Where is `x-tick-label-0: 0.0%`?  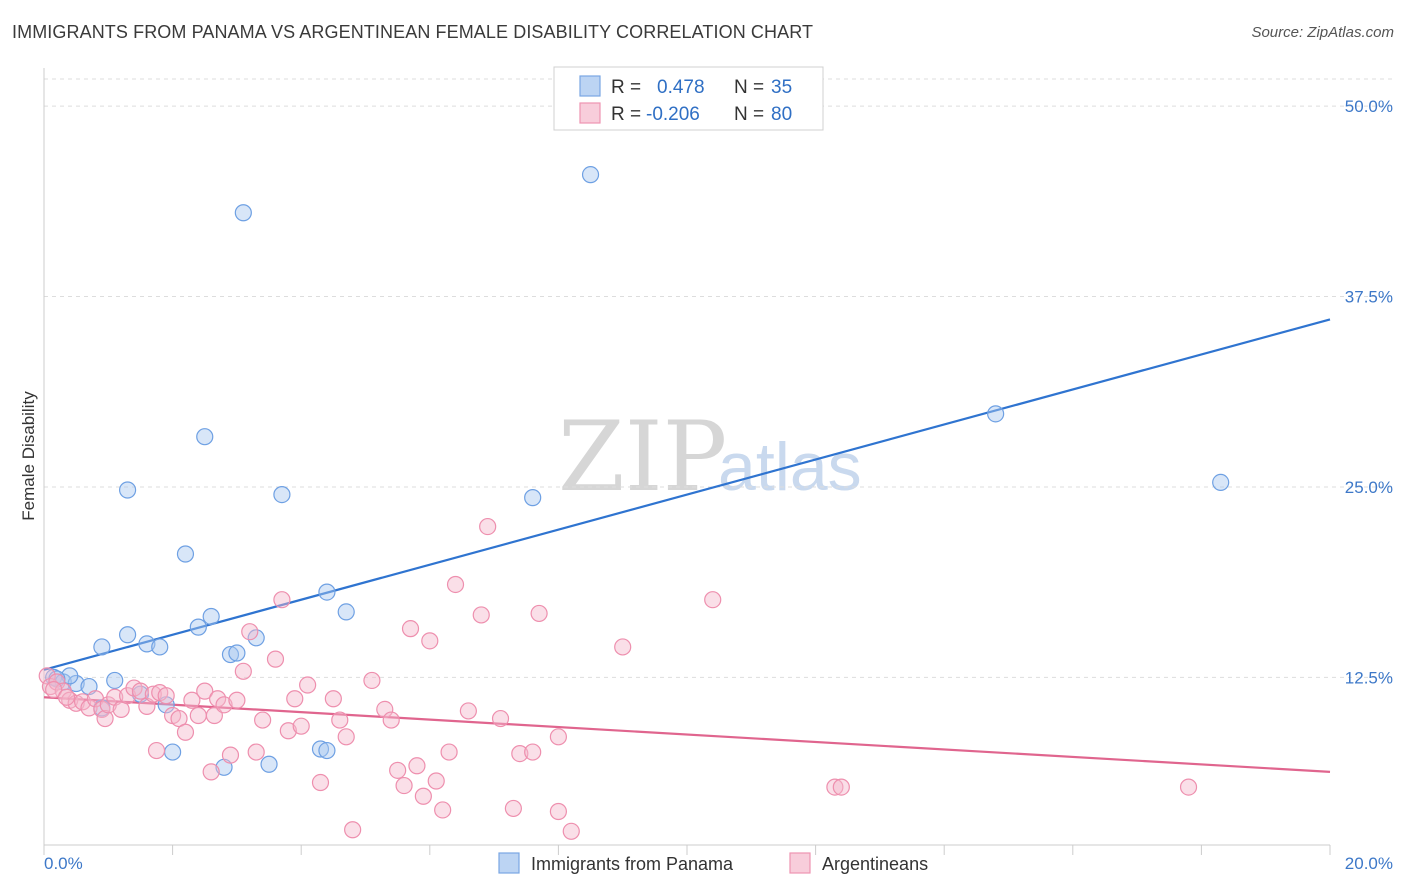 x-tick-label-0: 0.0% is located at coordinates (63, 863).